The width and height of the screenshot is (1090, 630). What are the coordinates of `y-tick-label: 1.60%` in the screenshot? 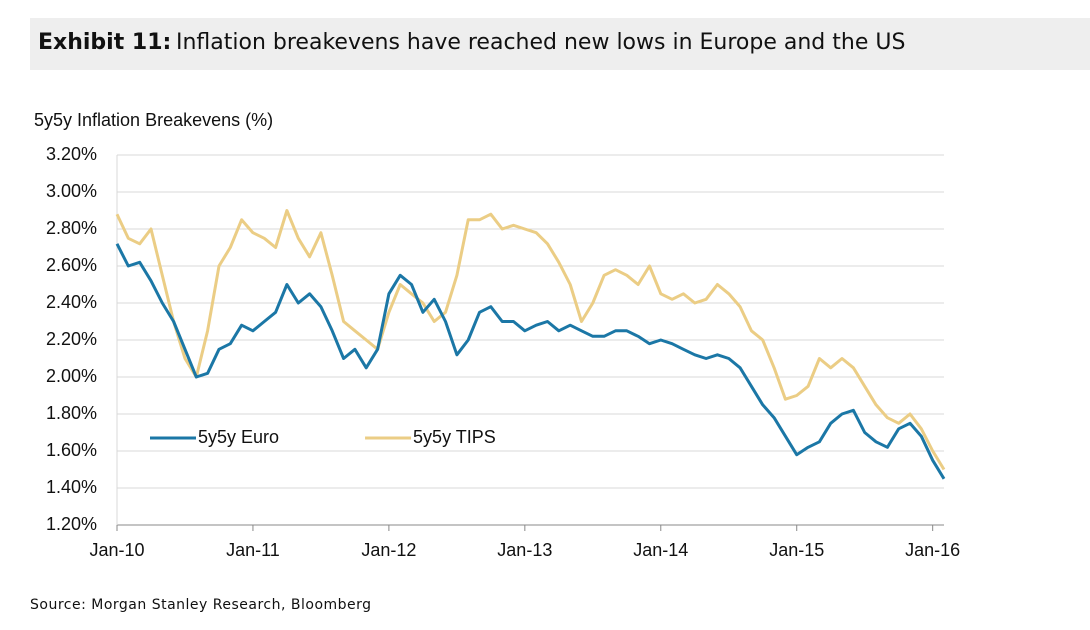 It's located at (71, 450).